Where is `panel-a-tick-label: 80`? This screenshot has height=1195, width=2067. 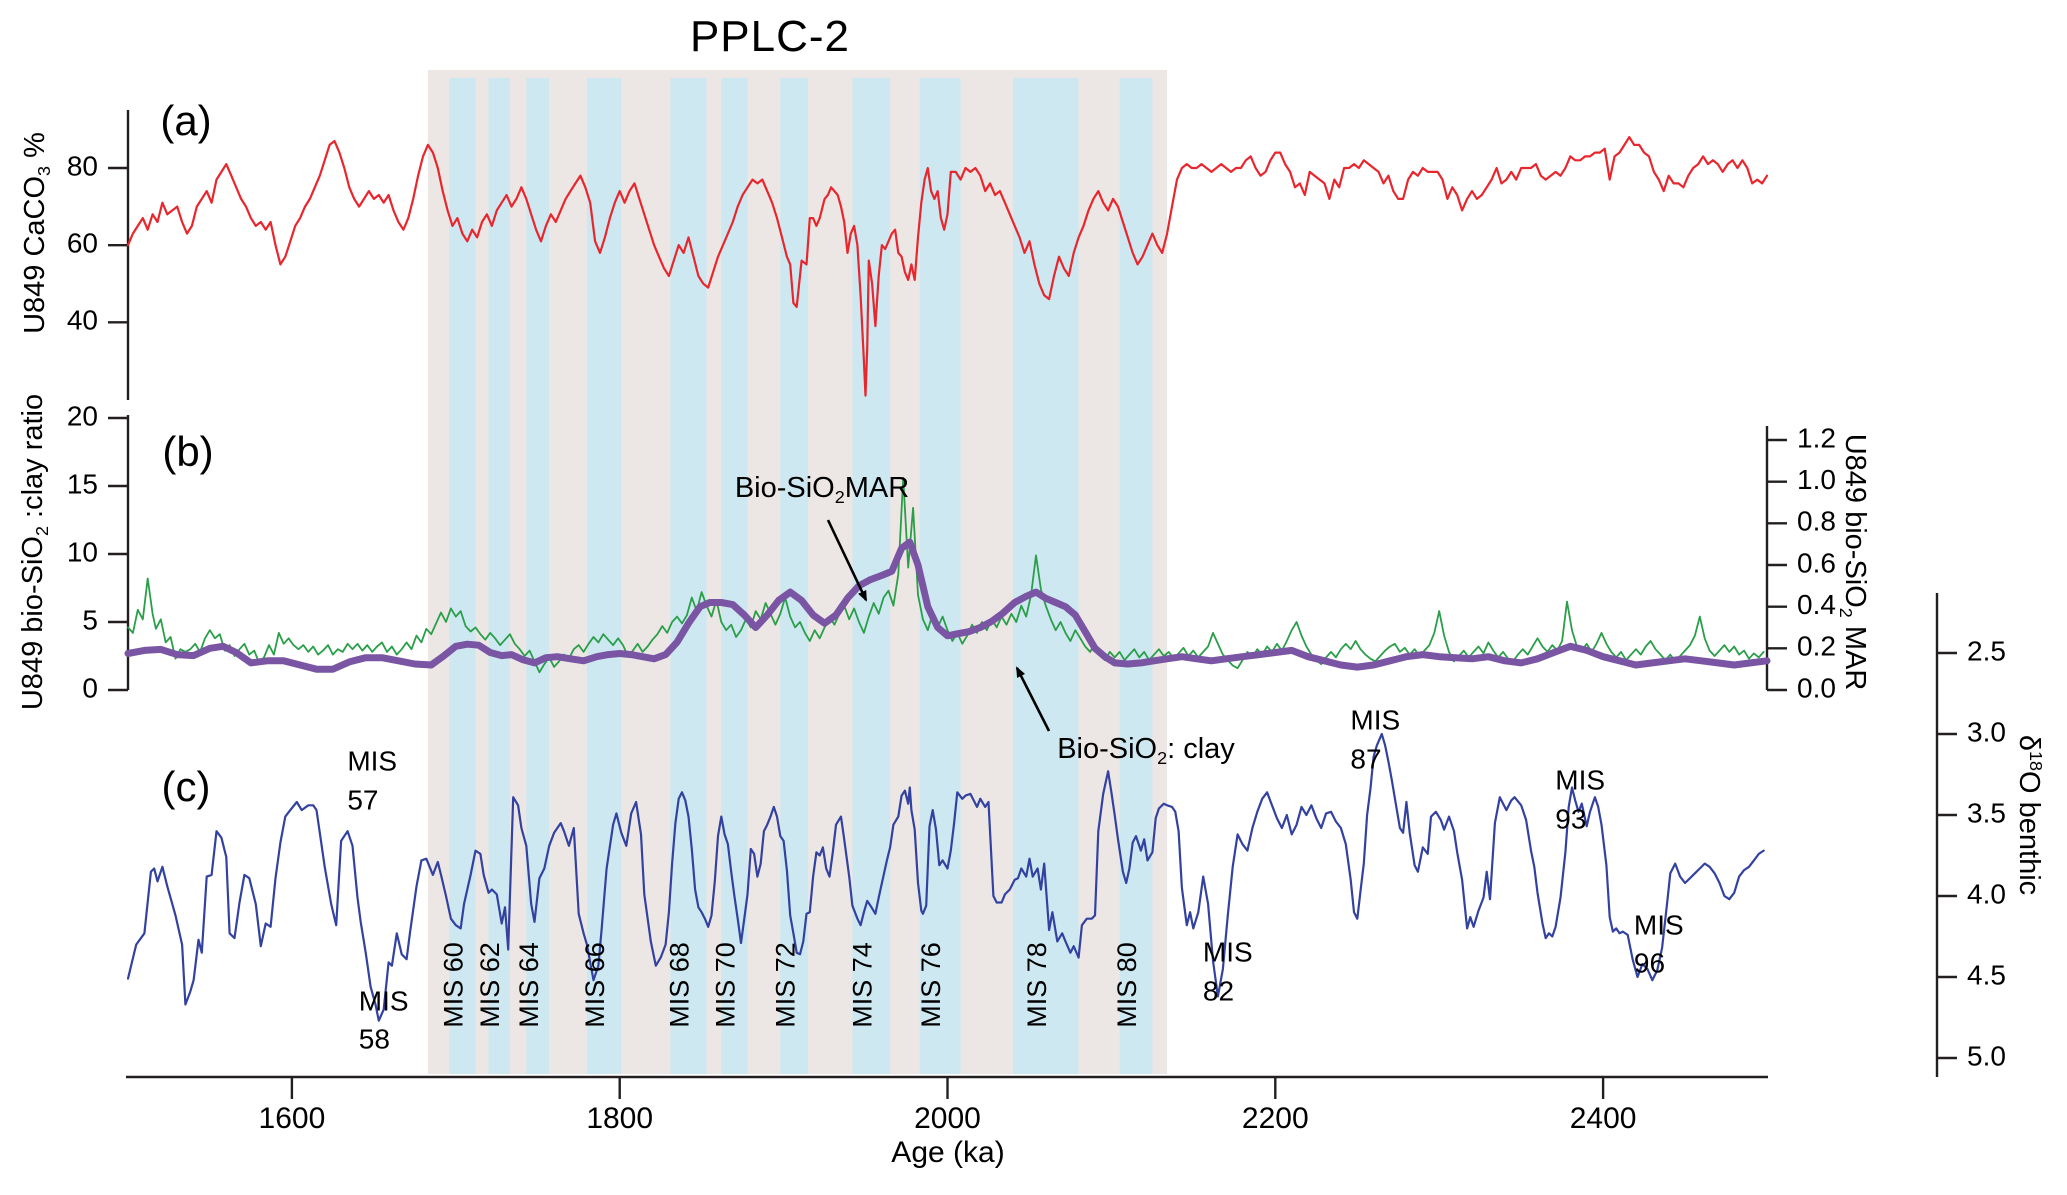 panel-a-tick-label: 80 is located at coordinates (82, 165).